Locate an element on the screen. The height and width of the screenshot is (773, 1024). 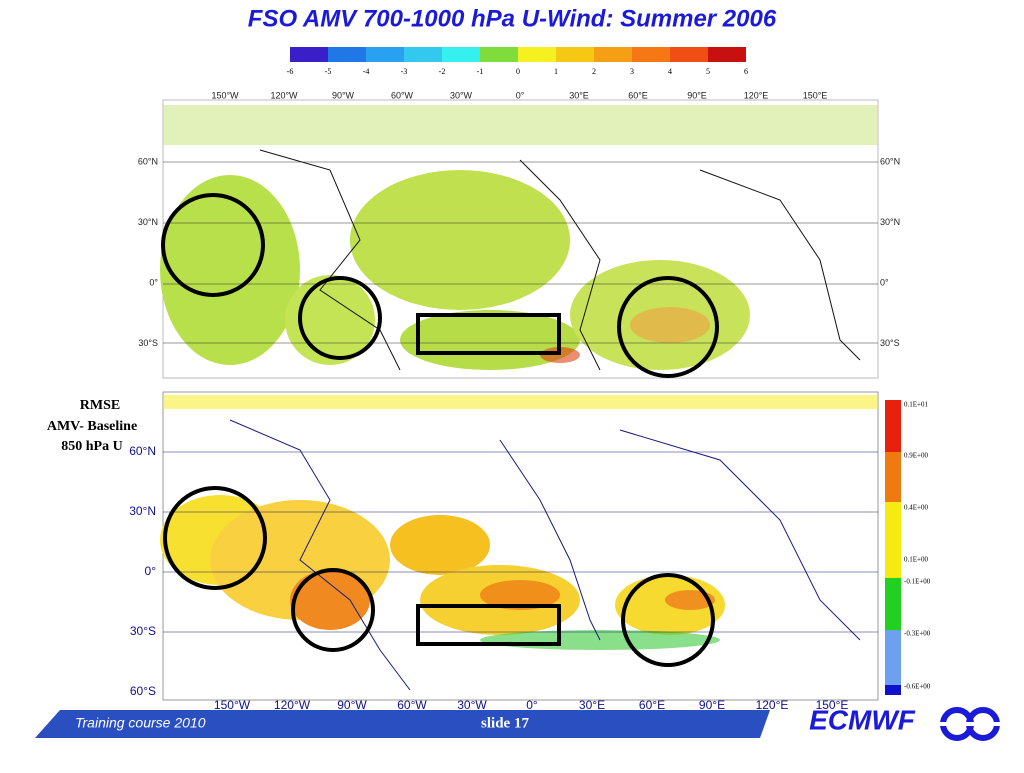
colorbar-label: -2 is located at coordinates (442, 71).